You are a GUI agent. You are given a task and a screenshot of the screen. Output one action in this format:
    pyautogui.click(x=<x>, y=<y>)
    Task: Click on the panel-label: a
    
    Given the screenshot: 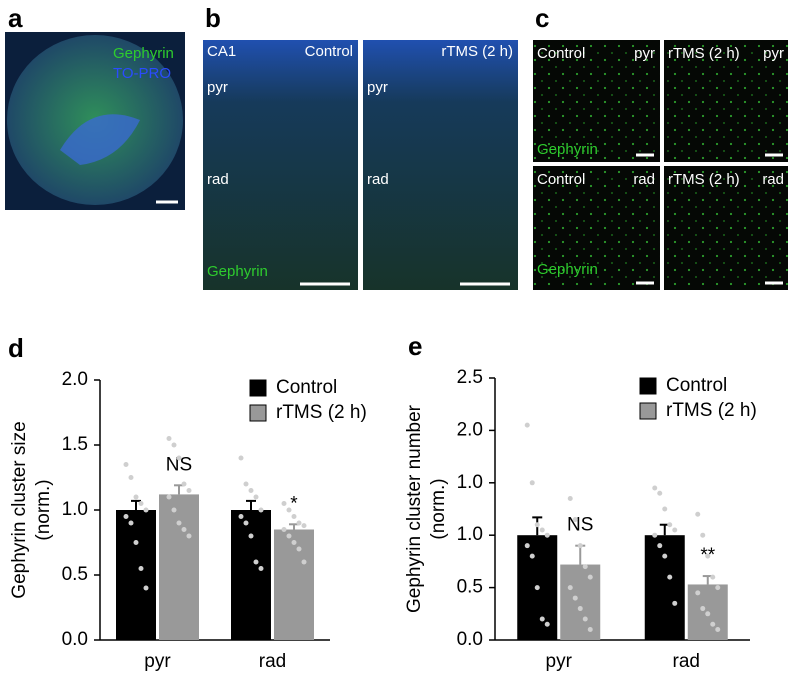 What is the action you would take?
    pyautogui.click(x=15, y=18)
    